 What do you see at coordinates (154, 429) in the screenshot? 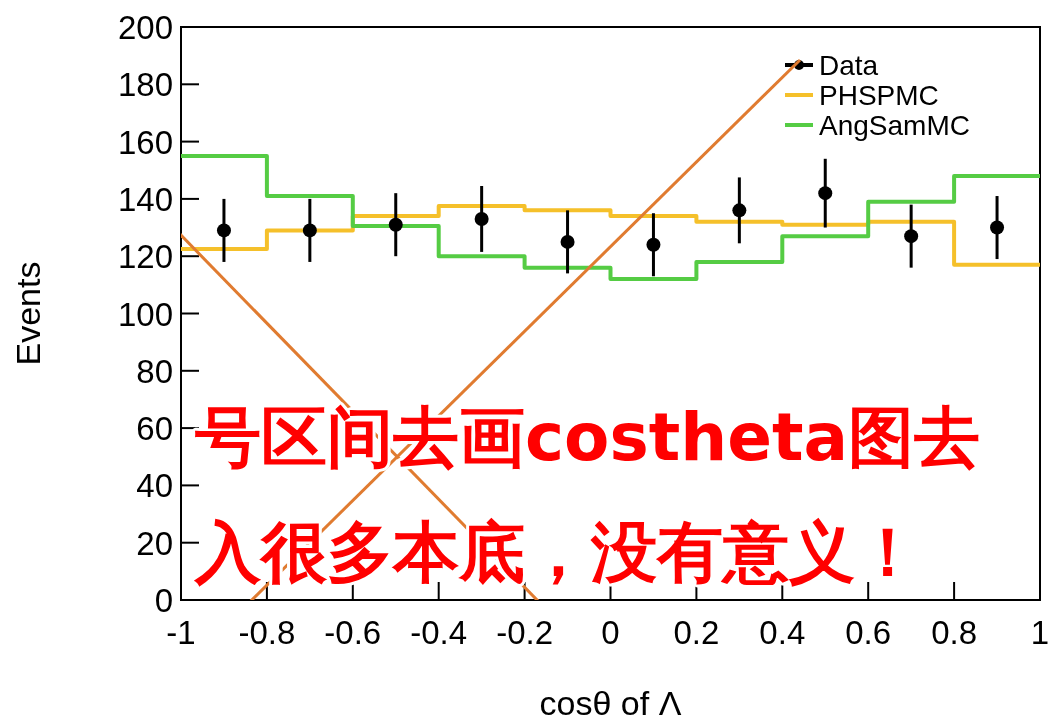
I see `y-tick-label: 60` at bounding box center [154, 429].